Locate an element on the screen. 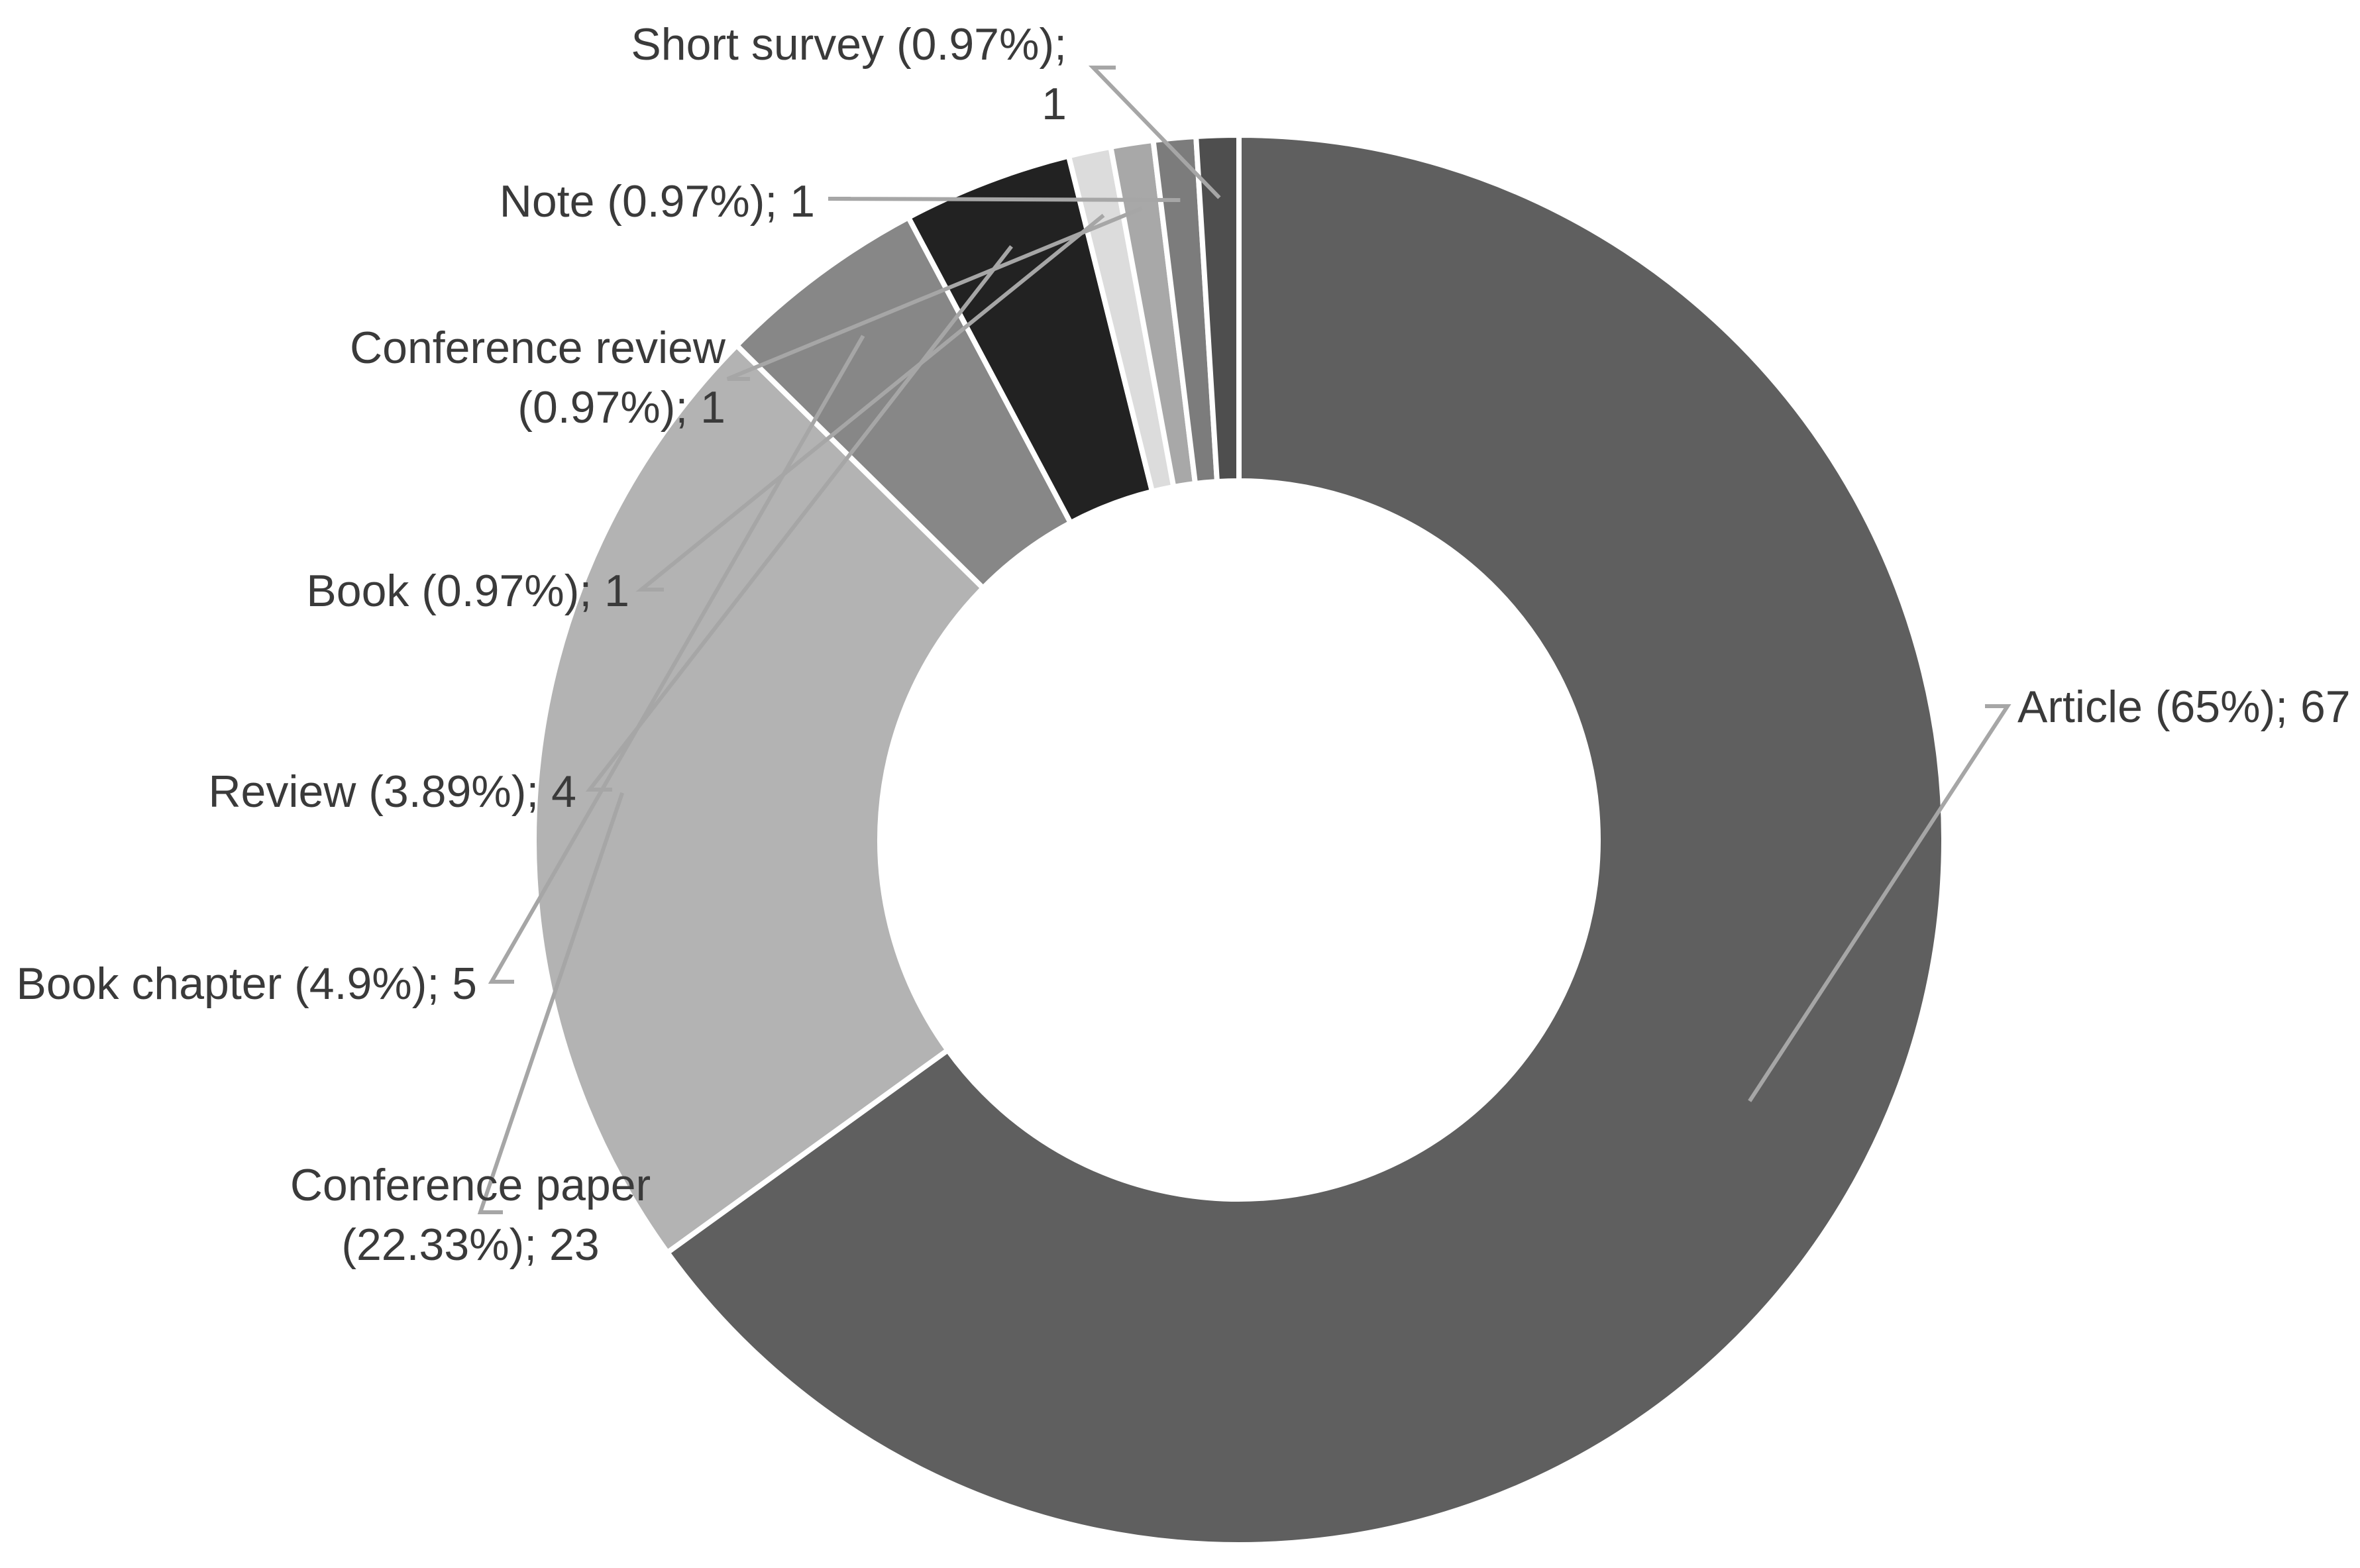 The width and height of the screenshot is (2360, 1568). slice-conference-paper is located at coordinates (759, 799).